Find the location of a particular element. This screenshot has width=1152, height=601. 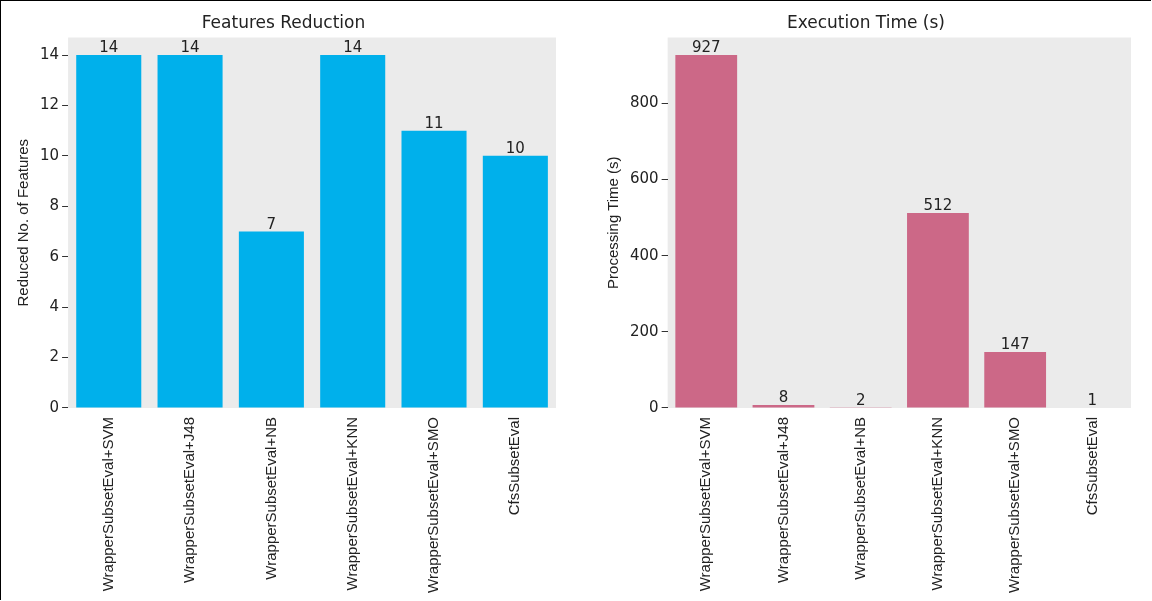

data-label: 147 is located at coordinates (1015, 344).